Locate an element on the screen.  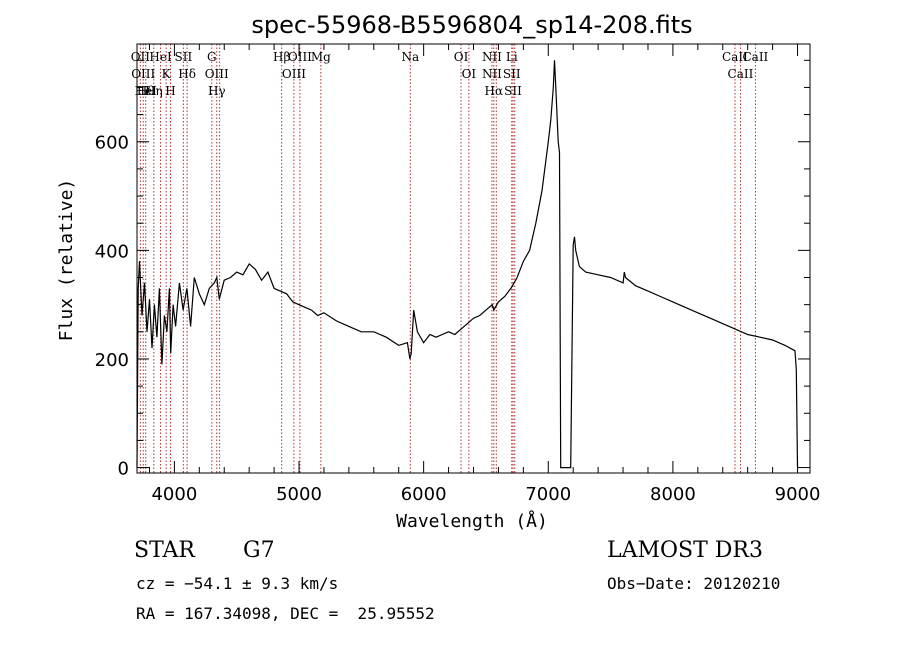
spectral-line-label: OII is located at coordinates (141, 57).